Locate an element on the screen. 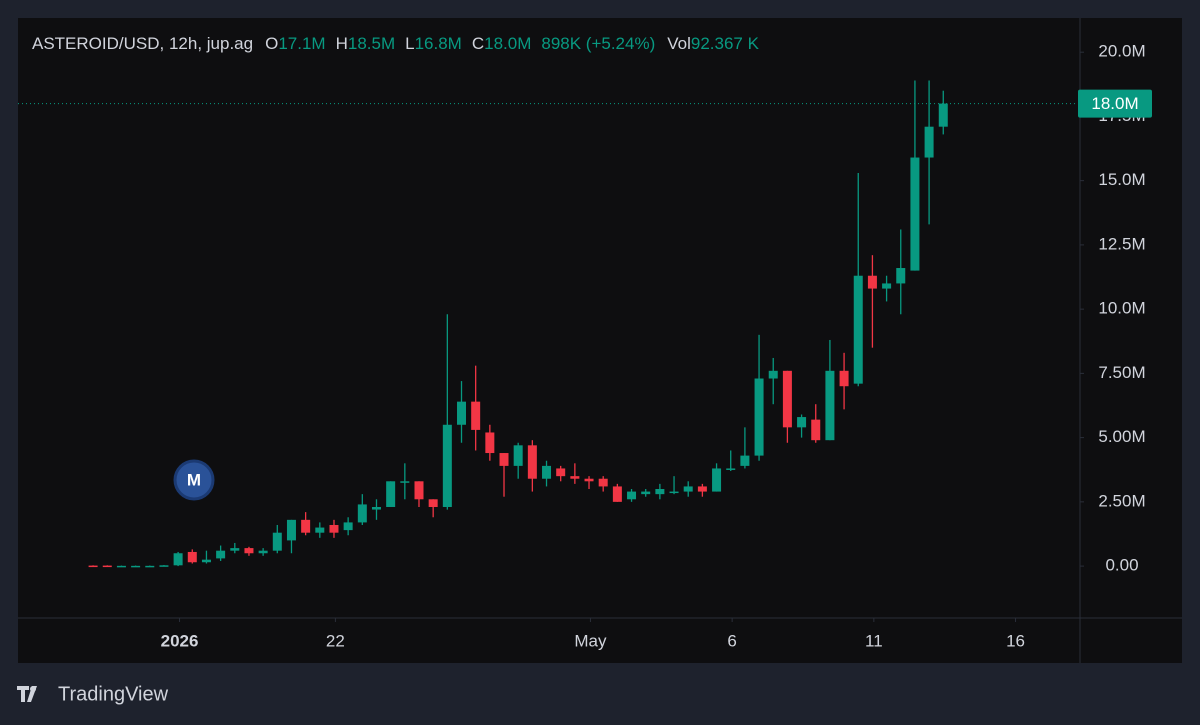 This screenshot has height=725, width=1200. logo is located at coordinates (27, 694).